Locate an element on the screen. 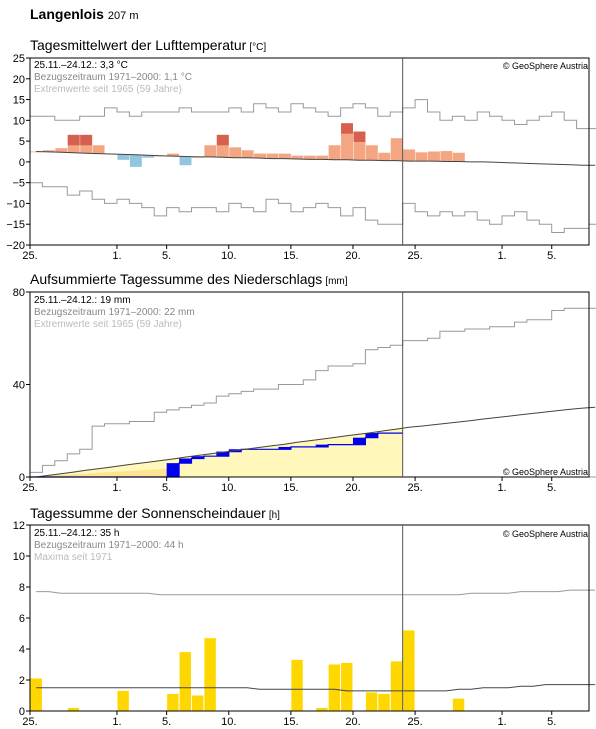 The width and height of the screenshot is (596, 729). precipitation-unit: [mm] is located at coordinates (336, 281).